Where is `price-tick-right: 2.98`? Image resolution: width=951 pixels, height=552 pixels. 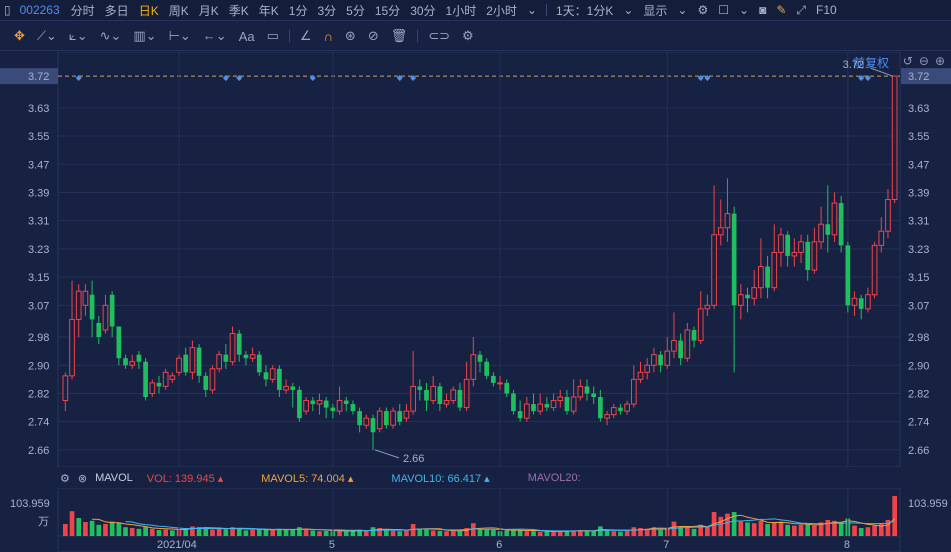
price-tick-right: 2.98 is located at coordinates (918, 338).